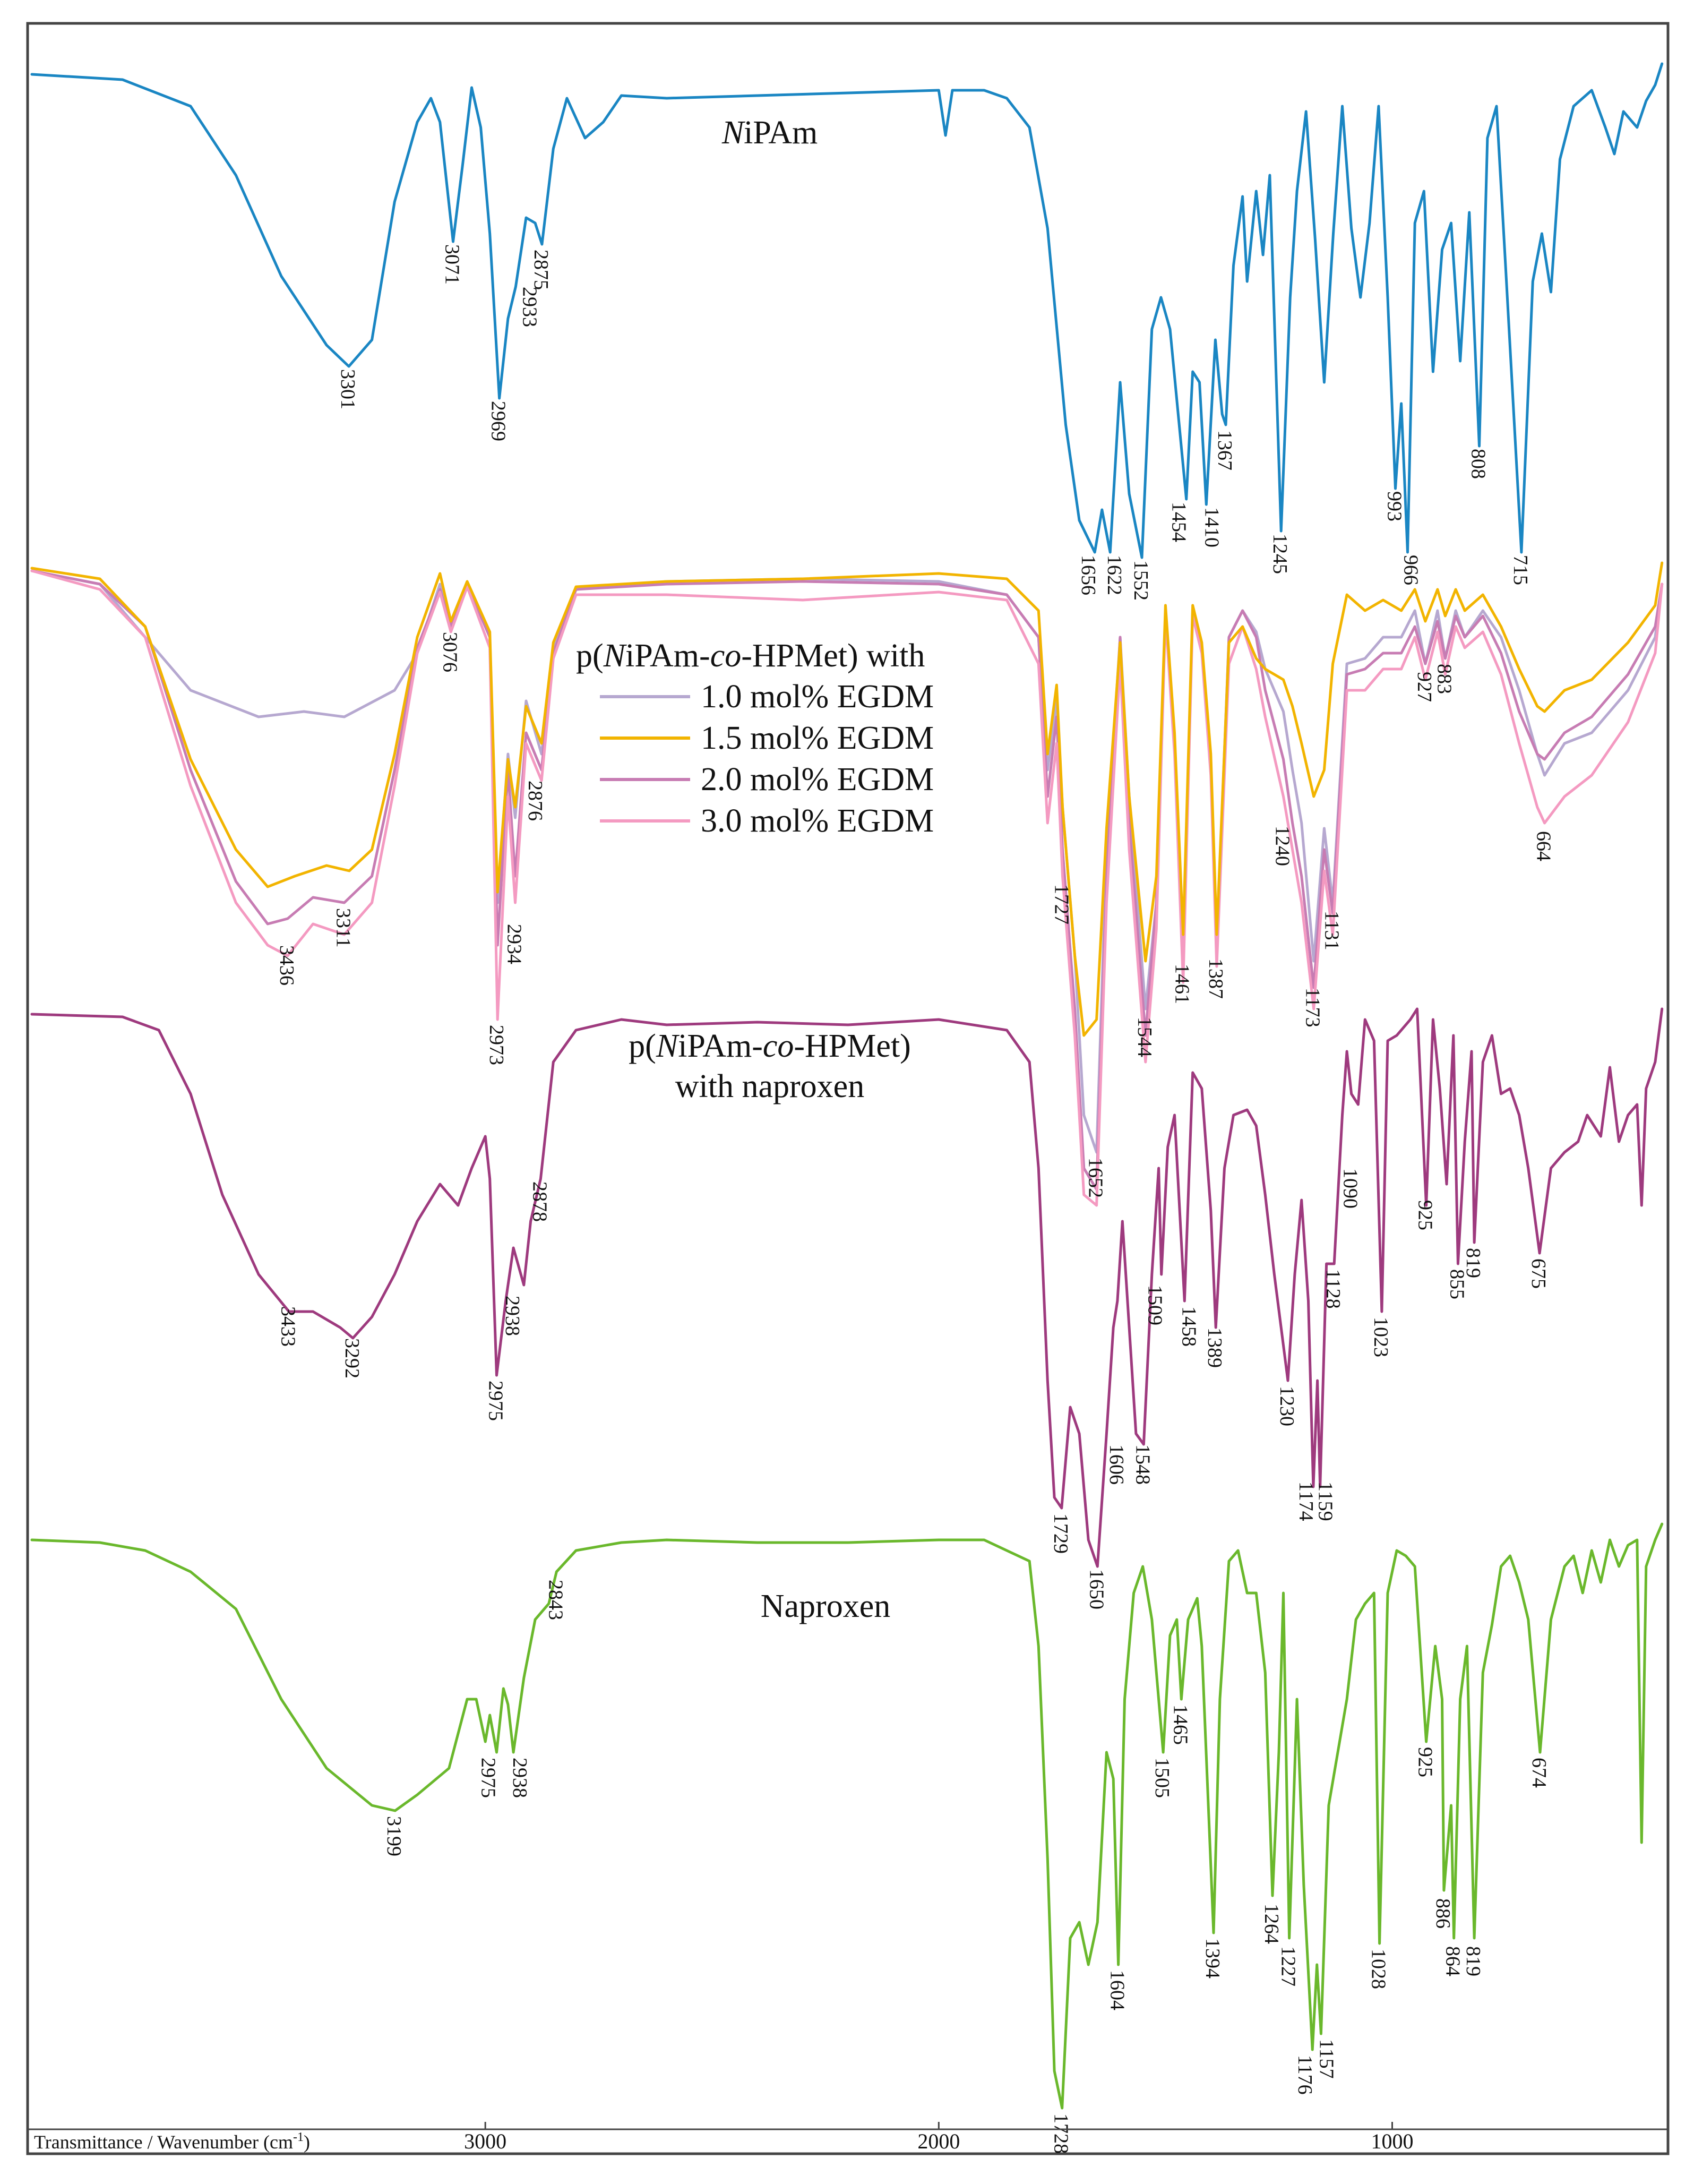 The height and width of the screenshot is (2184, 1694). Describe the element at coordinates (1392, 2141) in the screenshot. I see `x-tick-label: 1000` at that location.